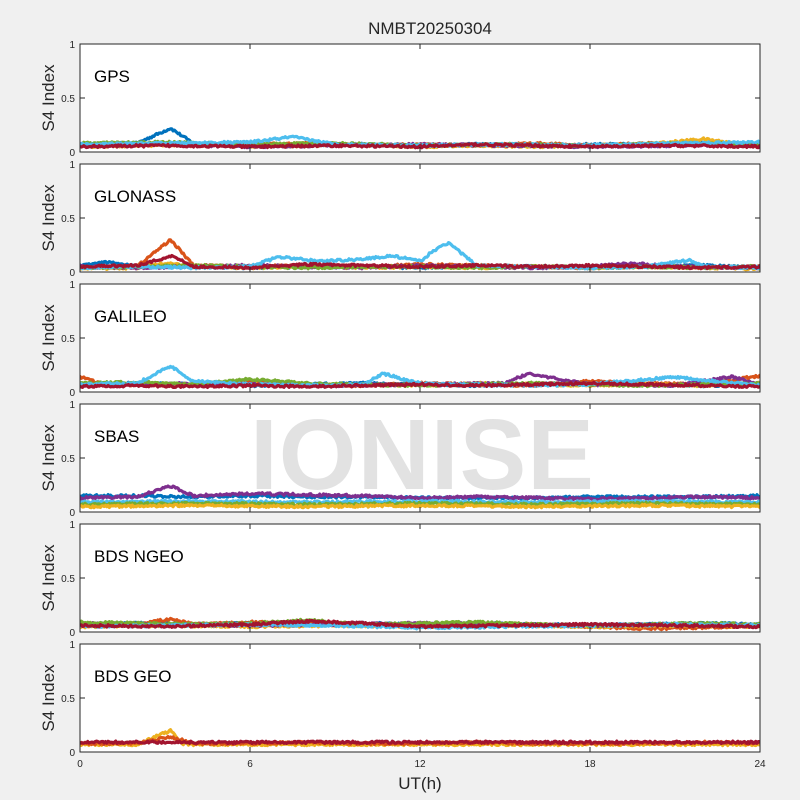  What do you see at coordinates (116, 436) in the screenshot?
I see `panel-label: SBAS` at bounding box center [116, 436].